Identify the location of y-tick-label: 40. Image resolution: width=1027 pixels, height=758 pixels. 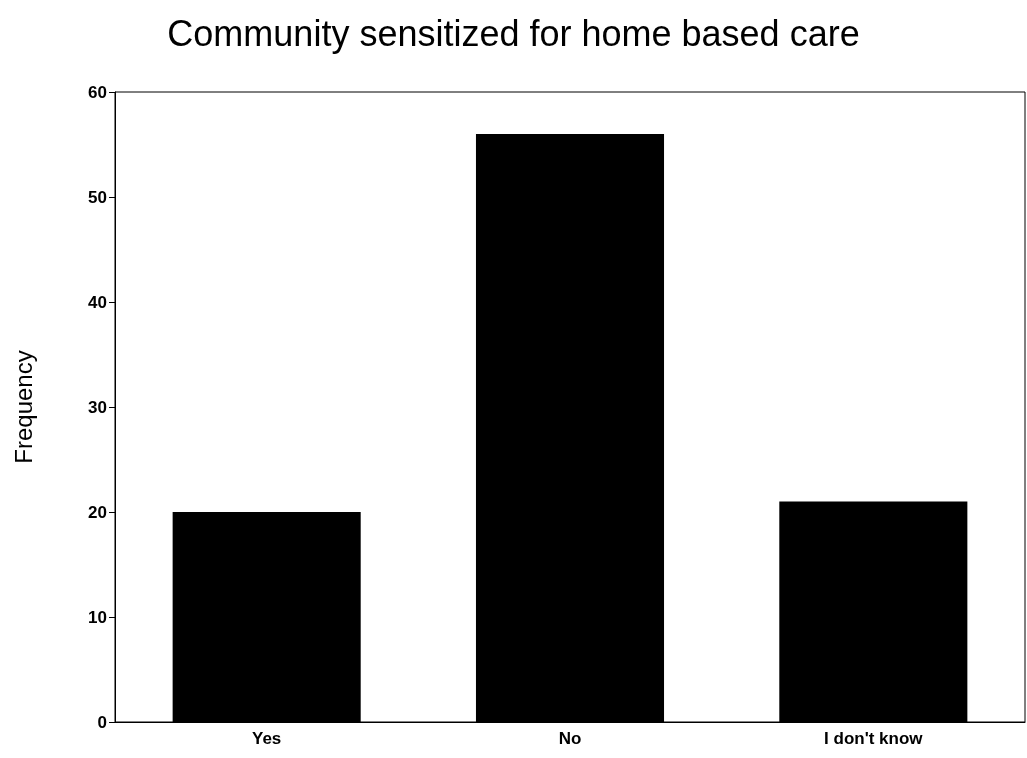
(97, 302).